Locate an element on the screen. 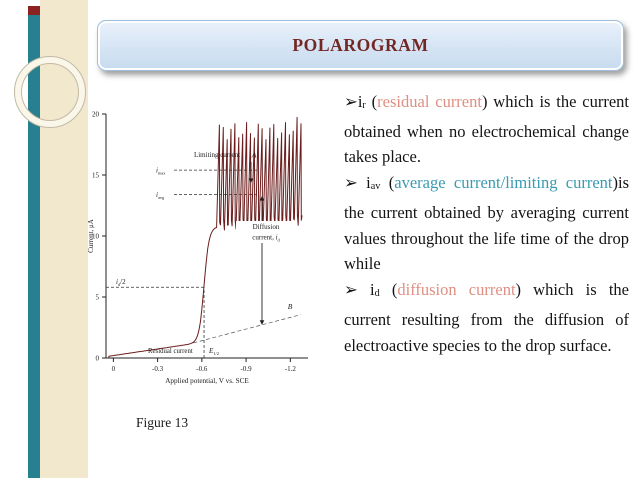  id-half-label: id/2 is located at coordinates (121, 282).